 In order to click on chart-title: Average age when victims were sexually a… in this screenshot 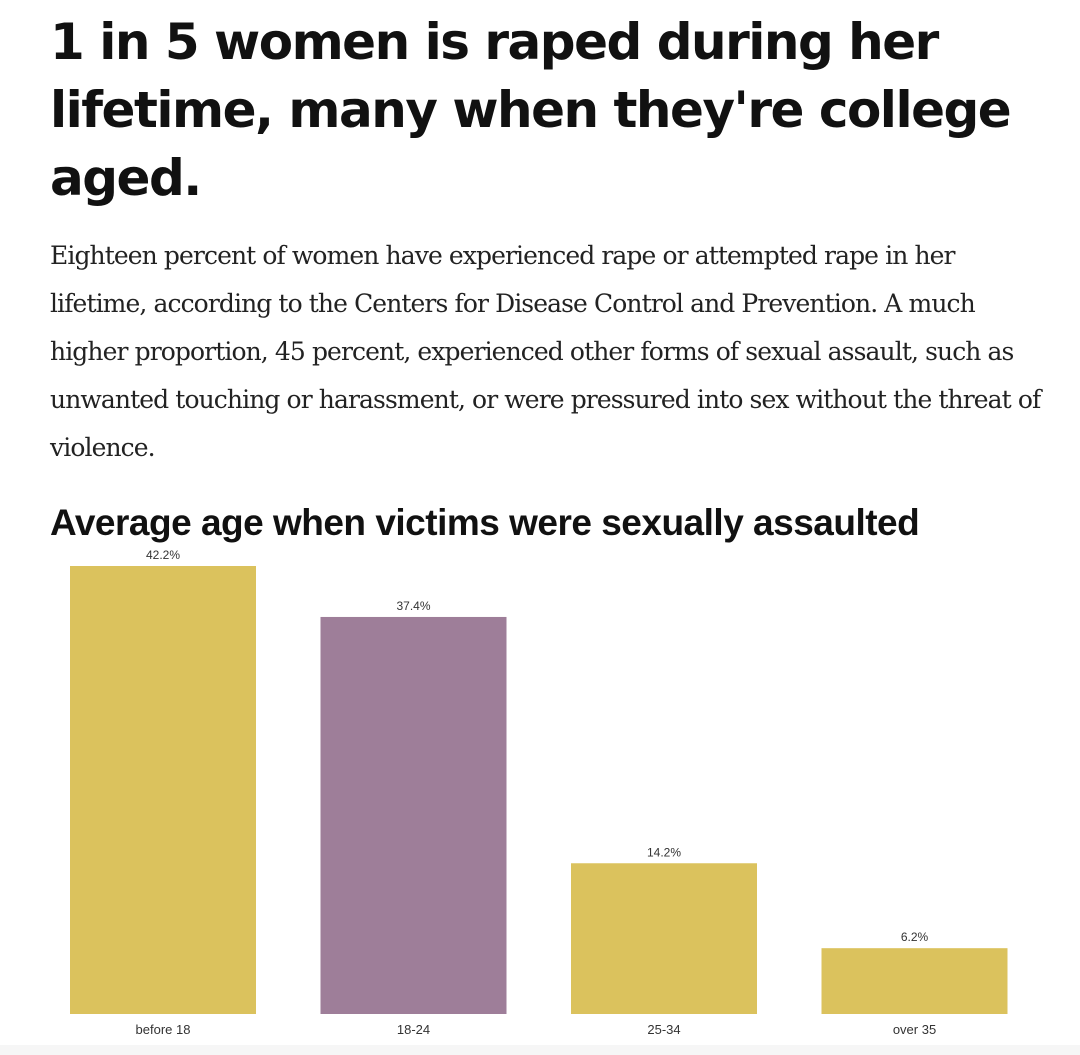, I will do `click(485, 522)`.